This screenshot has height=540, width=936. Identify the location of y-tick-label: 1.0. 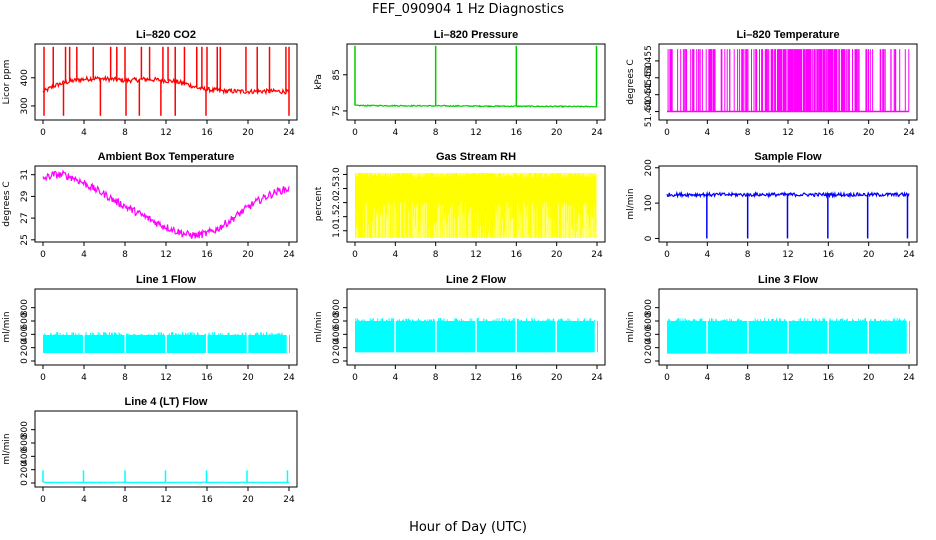
(337, 230).